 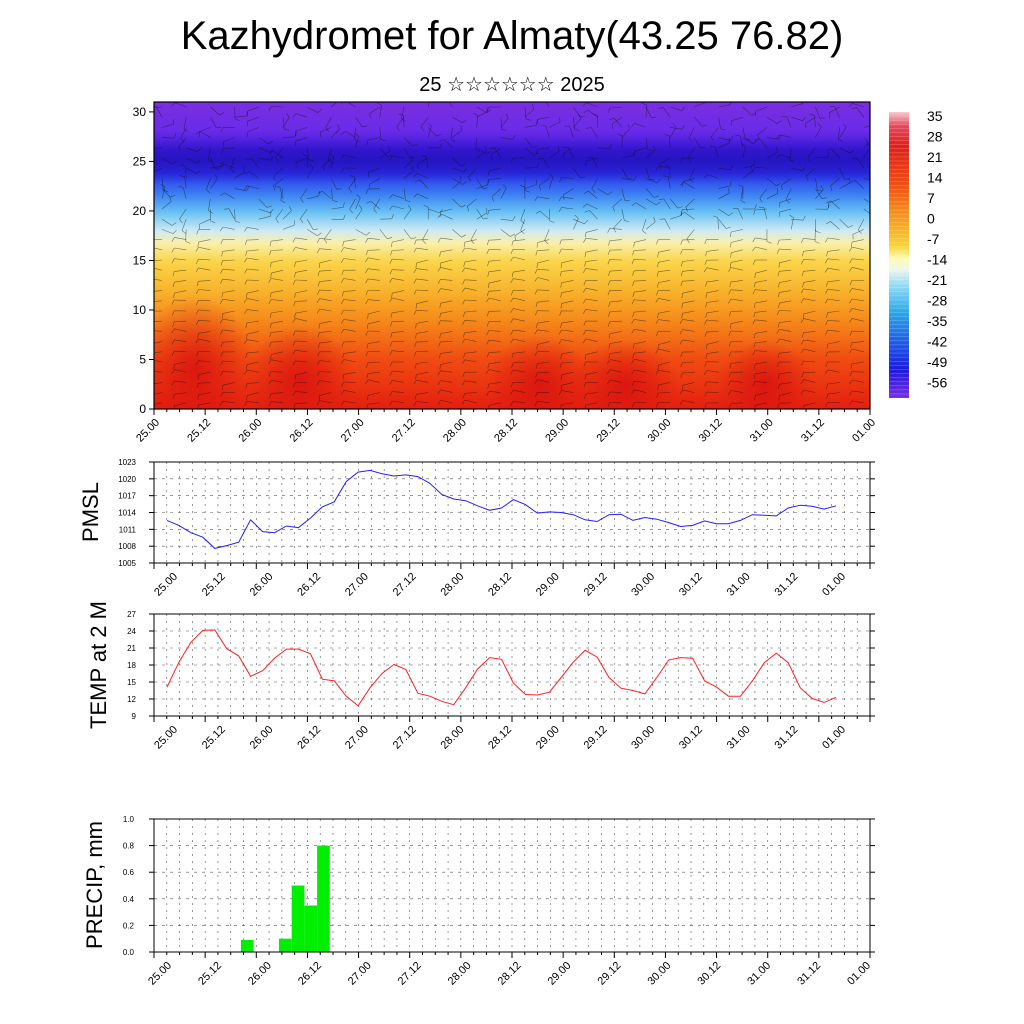 What do you see at coordinates (166, 585) in the screenshot?
I see `x-tick-label: 25.00` at bounding box center [166, 585].